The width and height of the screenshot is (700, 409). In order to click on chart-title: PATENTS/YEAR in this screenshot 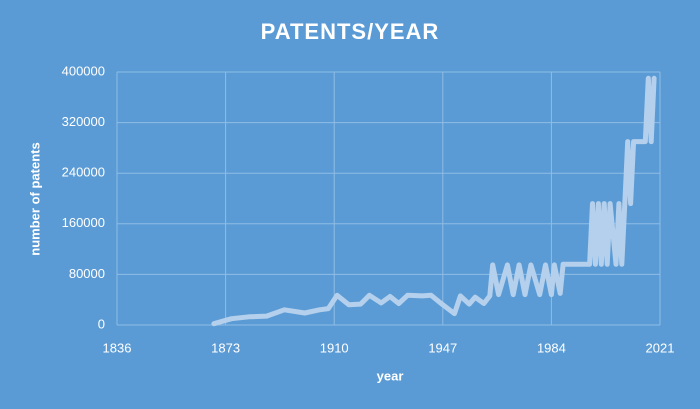, I will do `click(350, 31)`.